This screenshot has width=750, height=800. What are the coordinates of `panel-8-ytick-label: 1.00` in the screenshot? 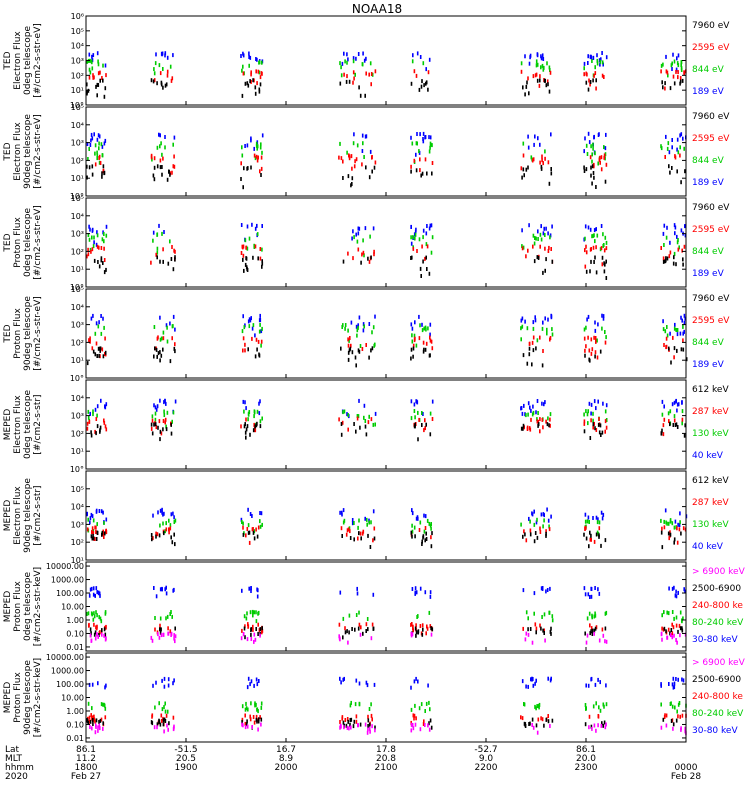 It's located at (75, 711).